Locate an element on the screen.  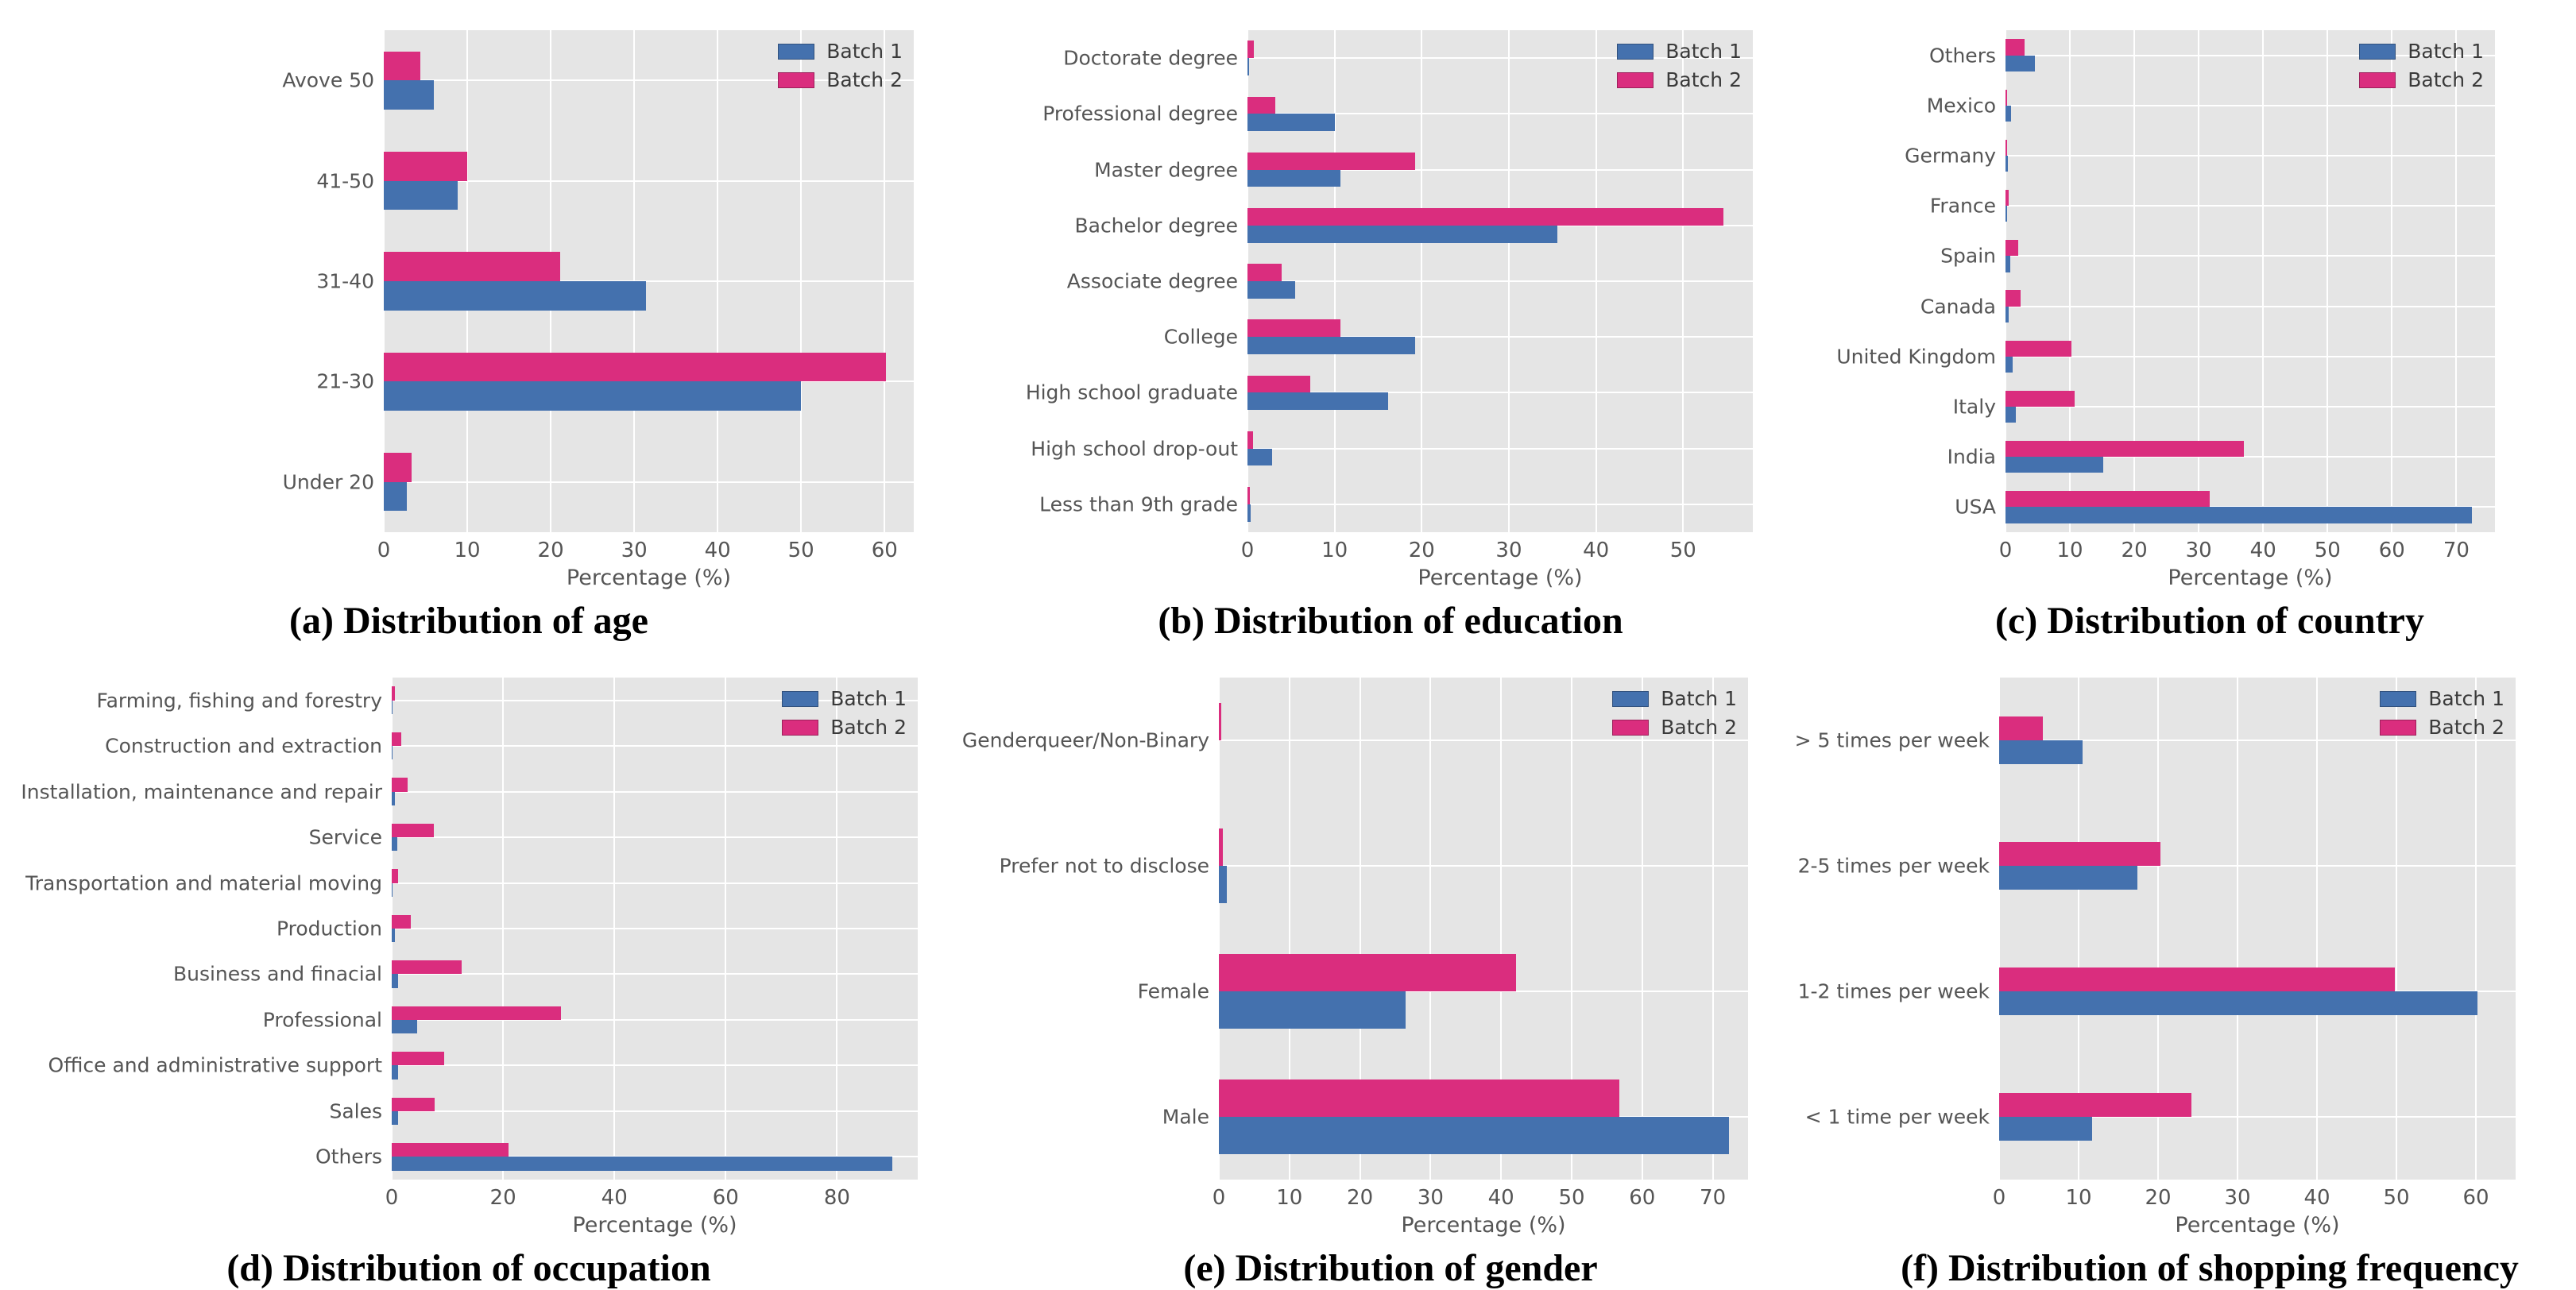
legend-label: Batch 1 is located at coordinates (1704, 51).